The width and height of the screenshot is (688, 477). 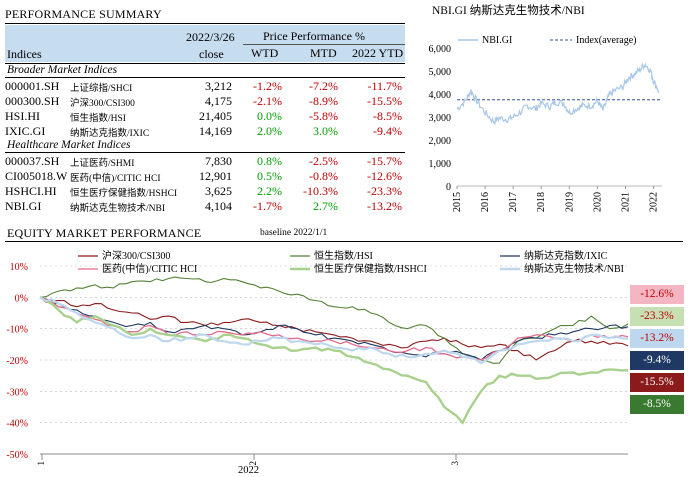 I want to click on ytd-value: -15.7%, so click(x=384, y=161).